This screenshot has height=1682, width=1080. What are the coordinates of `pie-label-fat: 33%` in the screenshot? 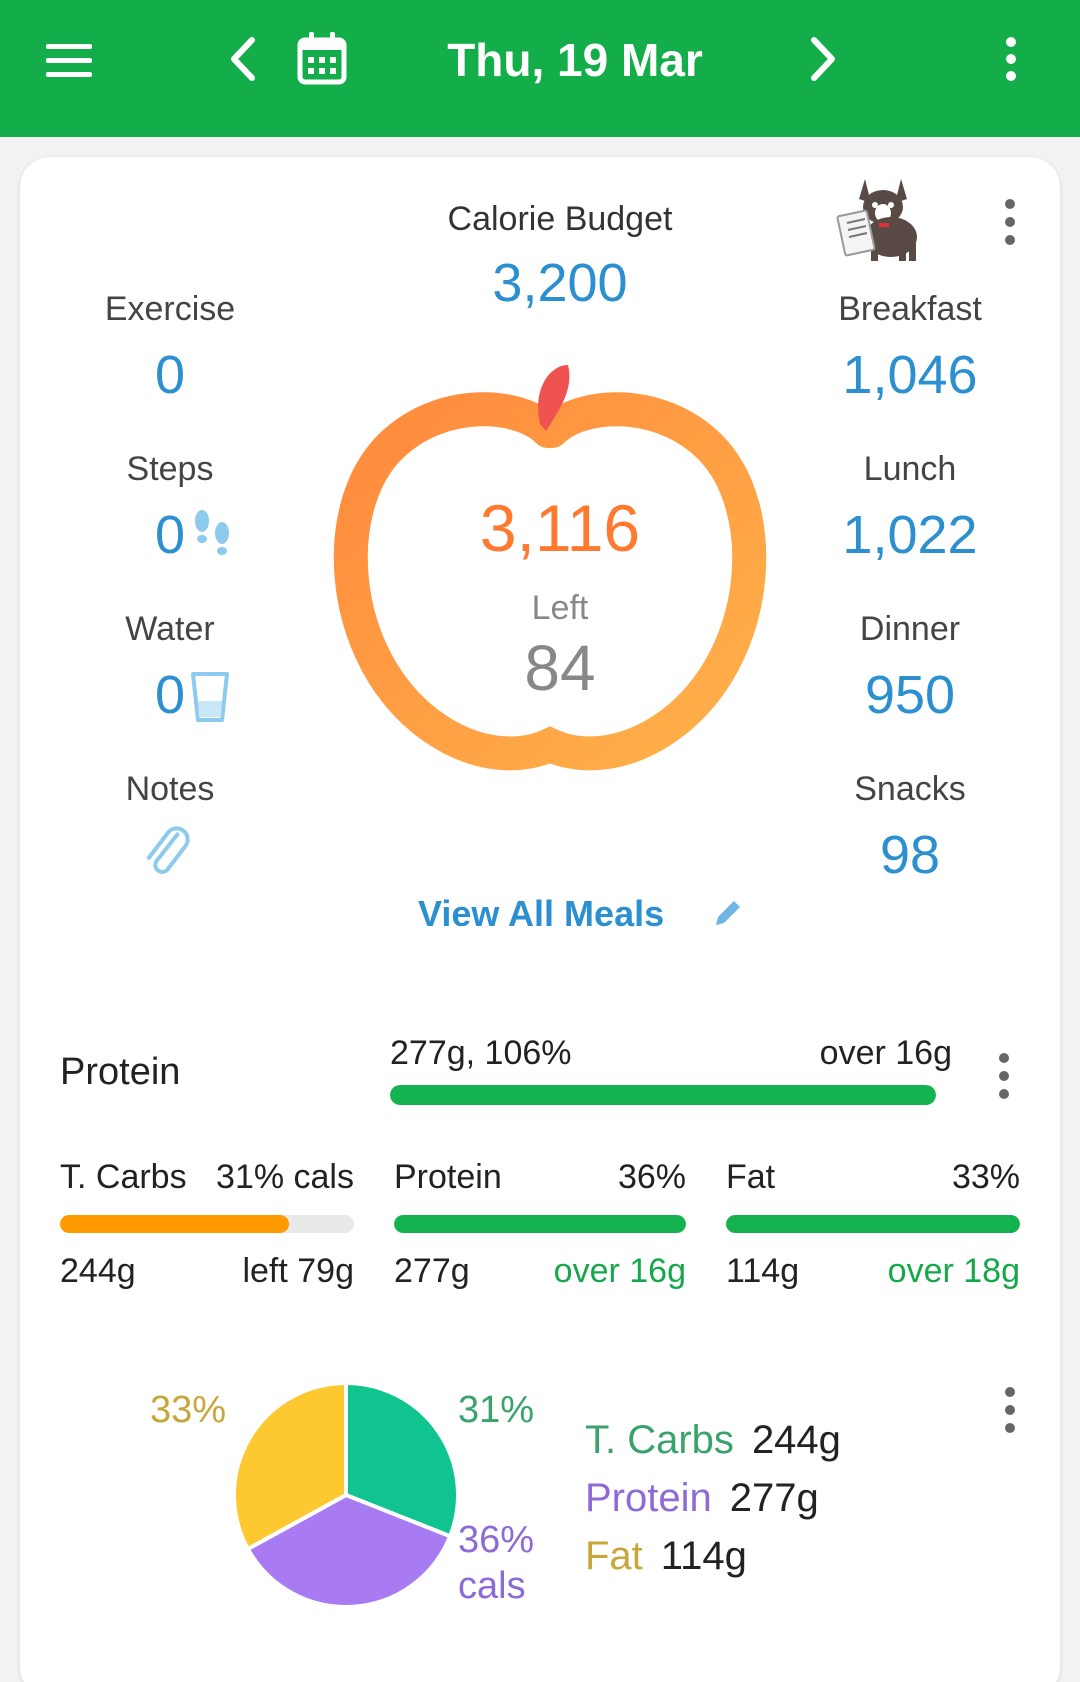 It's located at (188, 1410).